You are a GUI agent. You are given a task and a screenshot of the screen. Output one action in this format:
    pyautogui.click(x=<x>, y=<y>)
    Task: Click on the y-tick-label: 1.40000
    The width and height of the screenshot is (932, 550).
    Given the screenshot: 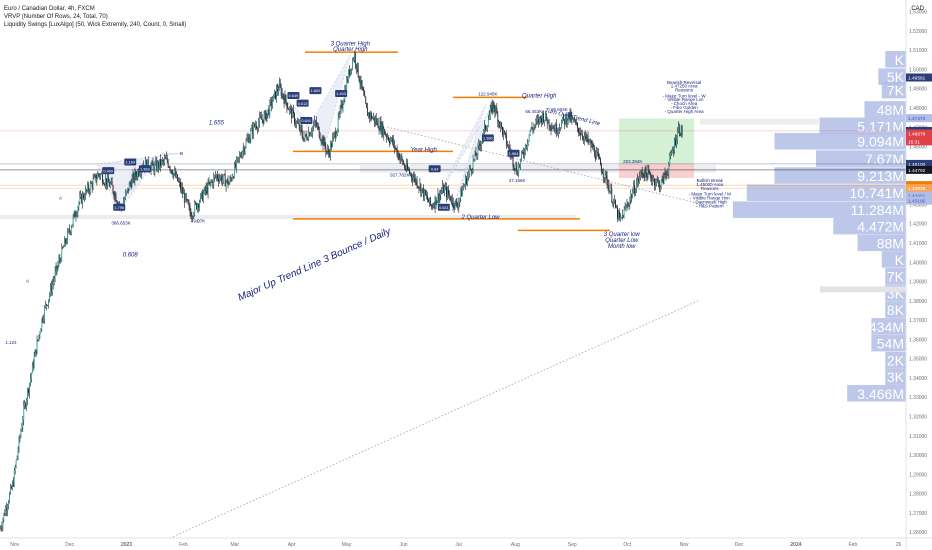 What is the action you would take?
    pyautogui.click(x=918, y=263)
    